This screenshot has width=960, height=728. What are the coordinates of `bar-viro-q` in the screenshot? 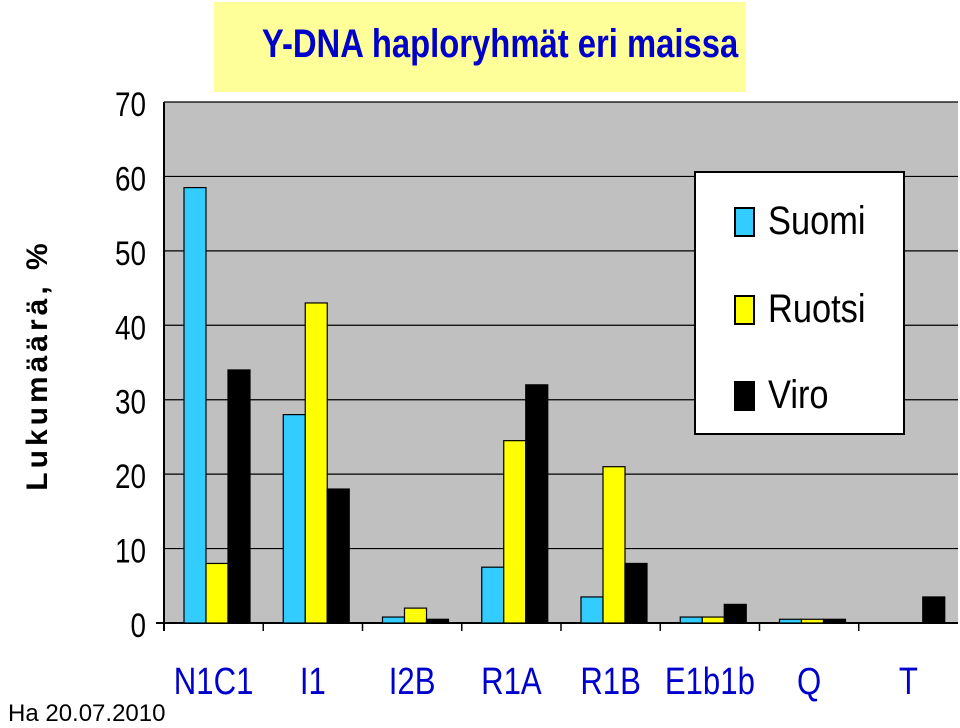 It's located at (834, 621).